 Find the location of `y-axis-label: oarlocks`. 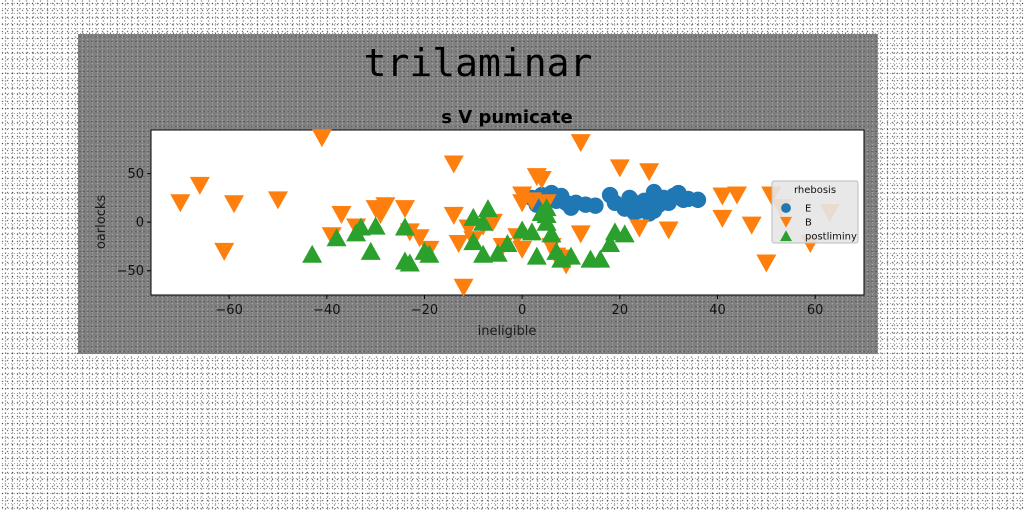

y-axis-label: oarlocks is located at coordinates (101, 222).